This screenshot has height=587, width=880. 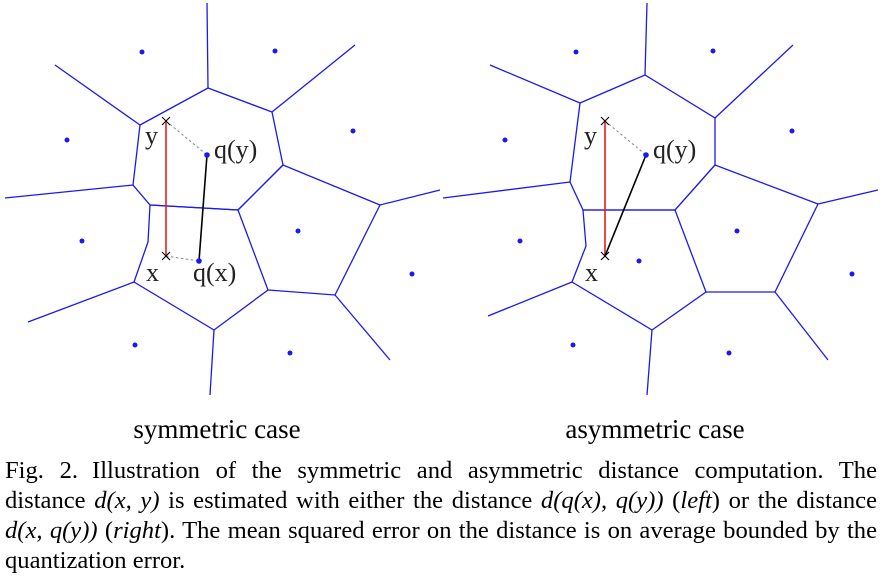 What do you see at coordinates (199, 261) in the screenshot?
I see `qx-centroid` at bounding box center [199, 261].